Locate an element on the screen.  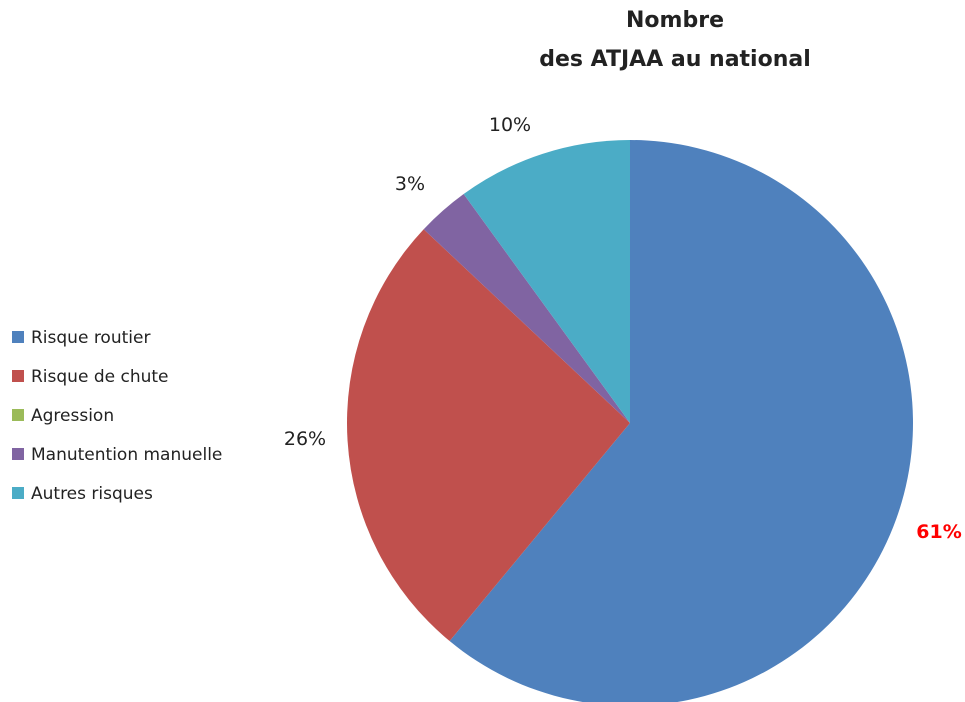
legend-label: Risque routier is located at coordinates (90, 338).